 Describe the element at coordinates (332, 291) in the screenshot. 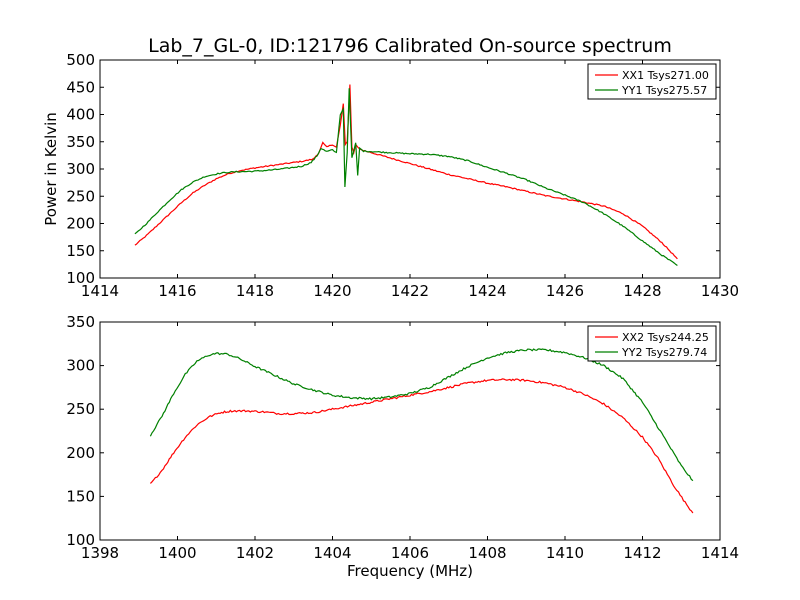

I see `top-x-tick-label: 1420` at that location.